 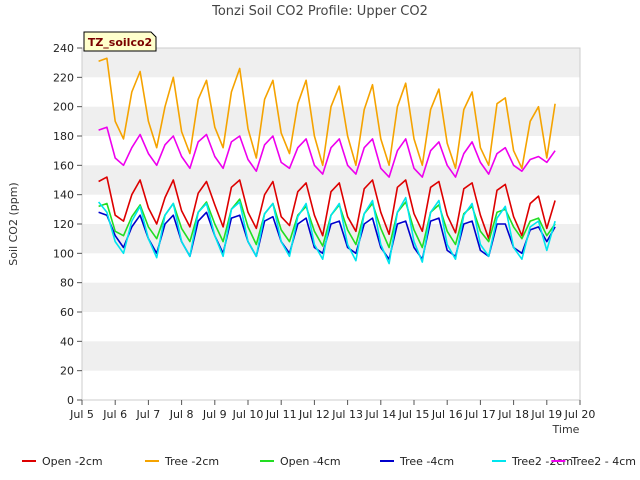 What do you see at coordinates (480, 414) in the screenshot?
I see `x-tick-label: Jul 17` at bounding box center [480, 414].